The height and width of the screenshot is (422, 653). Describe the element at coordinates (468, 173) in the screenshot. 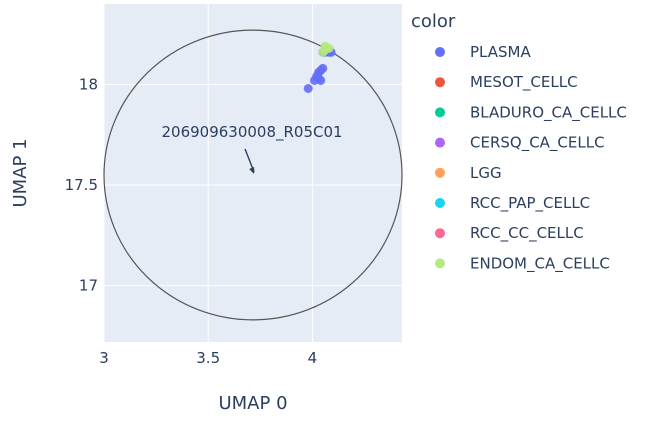

I see `legend-item: LGG` at that location.